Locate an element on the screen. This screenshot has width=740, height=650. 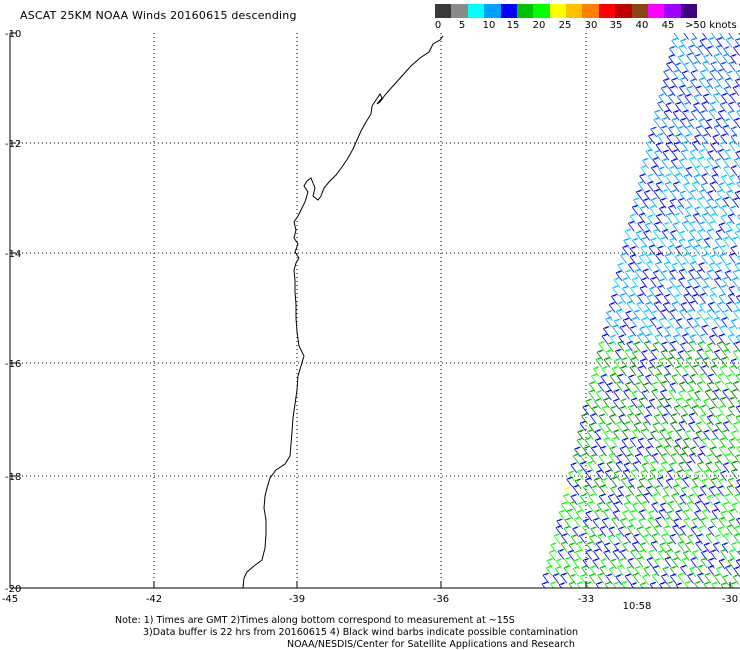
lat-label: -18 is located at coordinates (13, 477).